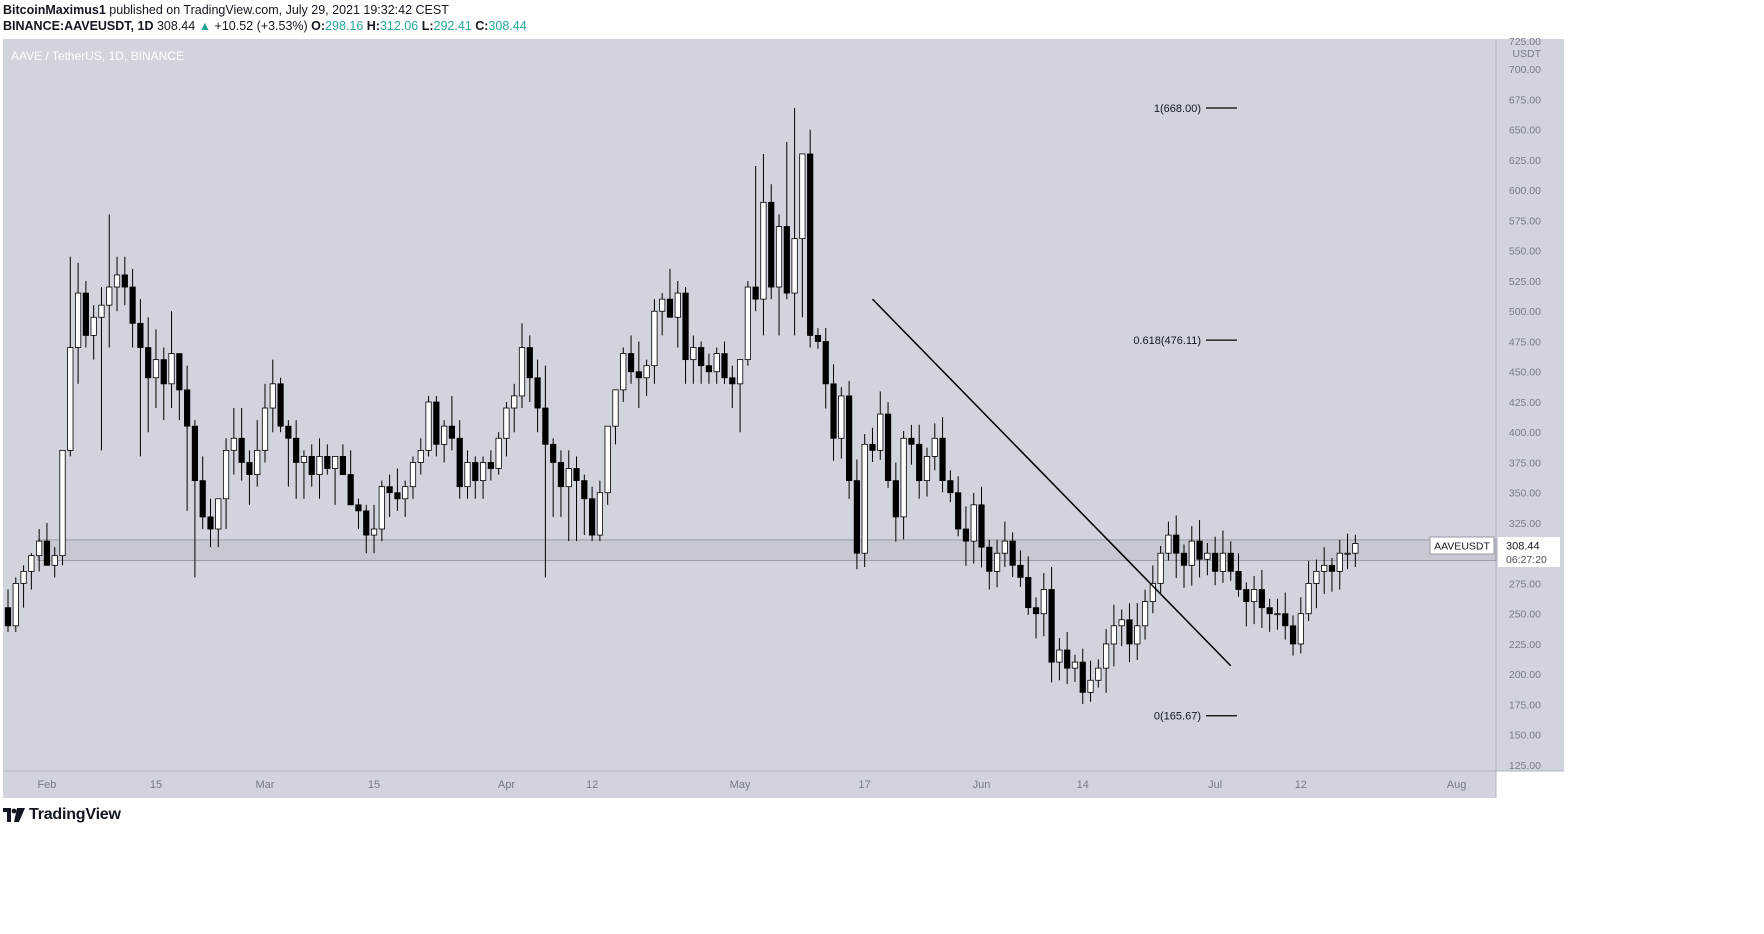  What do you see at coordinates (427, 26) in the screenshot?
I see `low-label: L:` at bounding box center [427, 26].